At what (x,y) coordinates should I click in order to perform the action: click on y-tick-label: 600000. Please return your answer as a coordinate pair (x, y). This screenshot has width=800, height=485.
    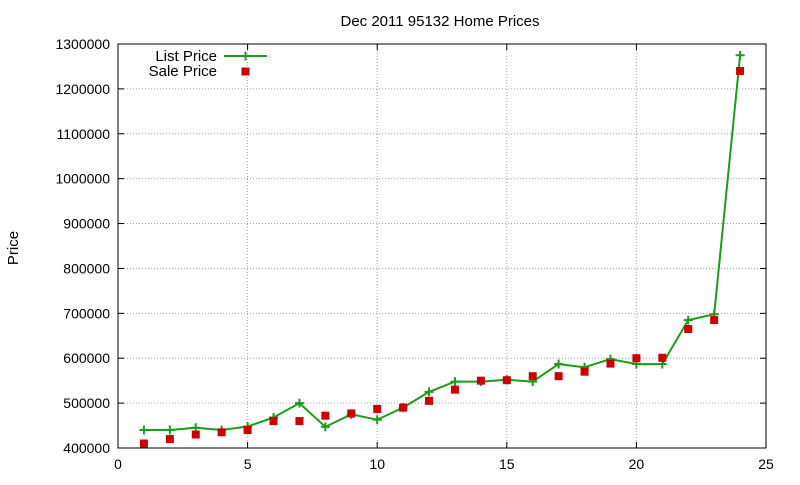
    Looking at the image, I should click on (86, 358).